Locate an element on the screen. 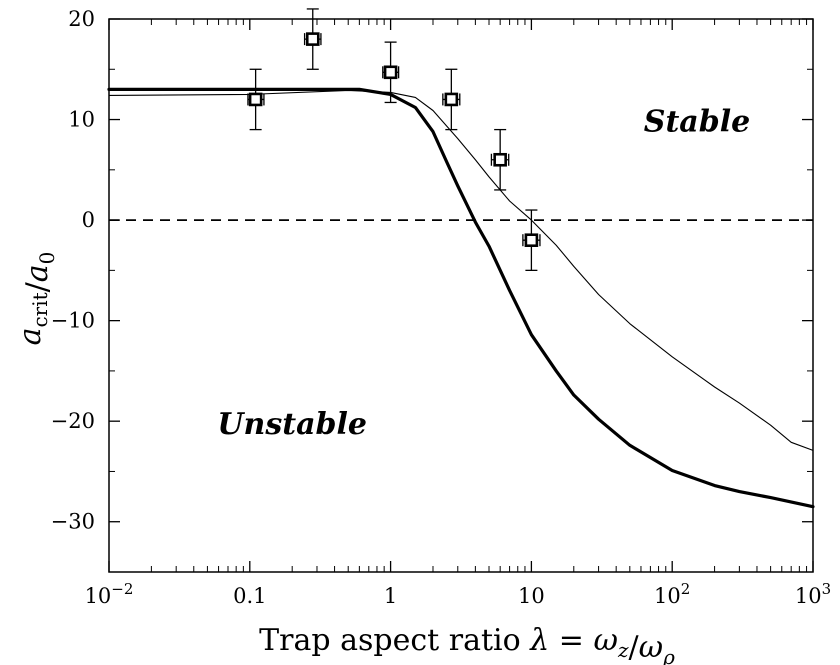 This screenshot has width=840, height=665. y-tick-label: 20 is located at coordinates (81, 19).